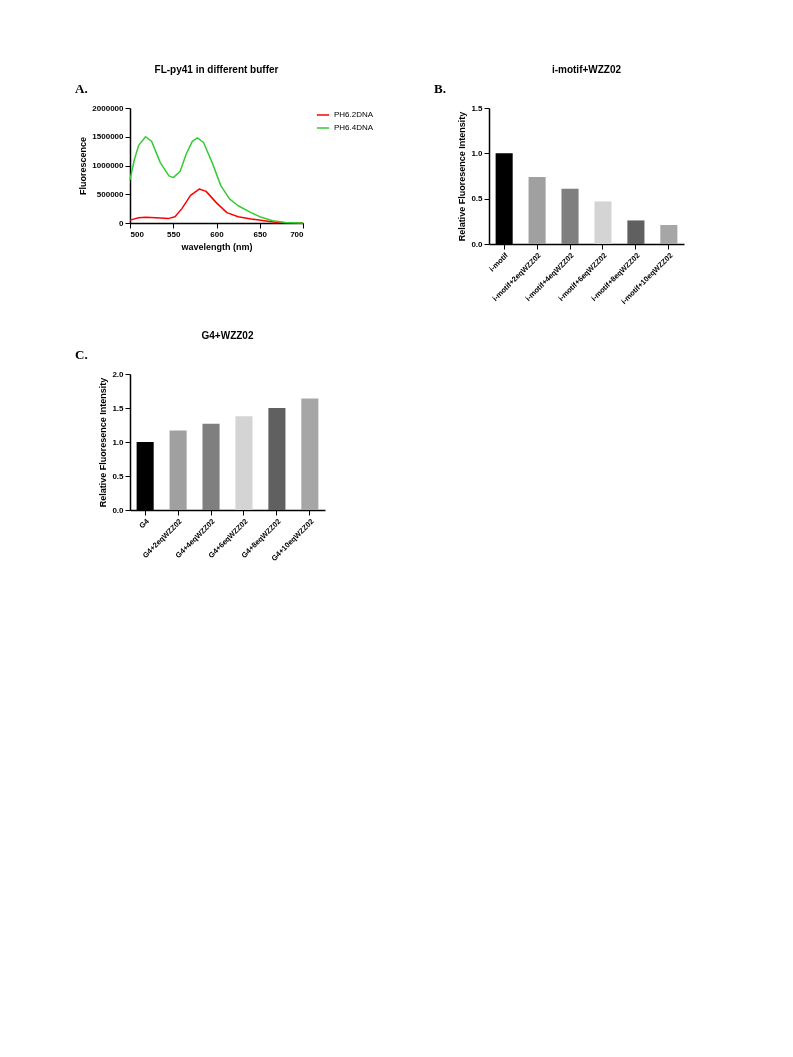 Image resolution: width=793 pixels, height=1057 pixels. What do you see at coordinates (174, 234) in the screenshot?
I see `x-tick-label: 550` at bounding box center [174, 234].